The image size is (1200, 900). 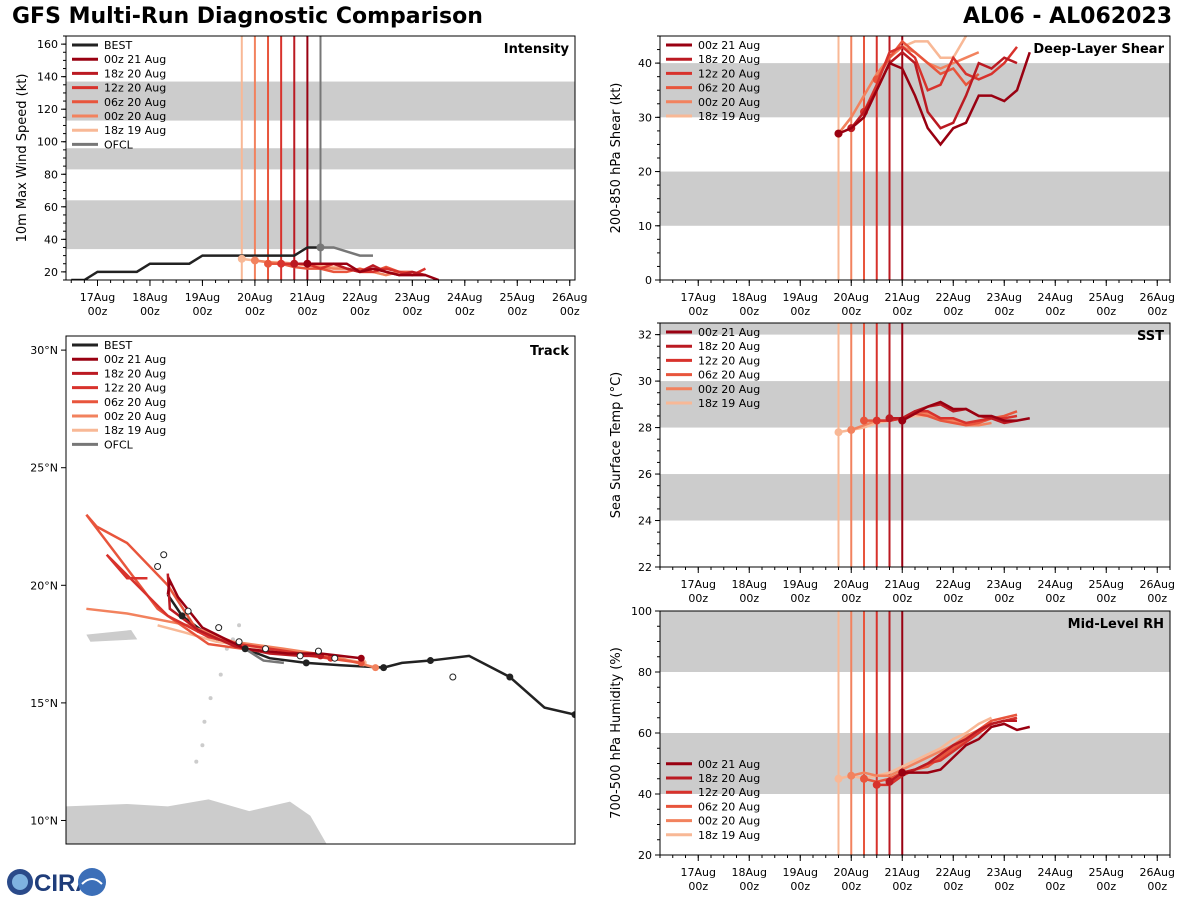 What do you see at coordinates (135, 73) in the screenshot?
I see `legend-label: 18z 20 Aug` at bounding box center [135, 73].